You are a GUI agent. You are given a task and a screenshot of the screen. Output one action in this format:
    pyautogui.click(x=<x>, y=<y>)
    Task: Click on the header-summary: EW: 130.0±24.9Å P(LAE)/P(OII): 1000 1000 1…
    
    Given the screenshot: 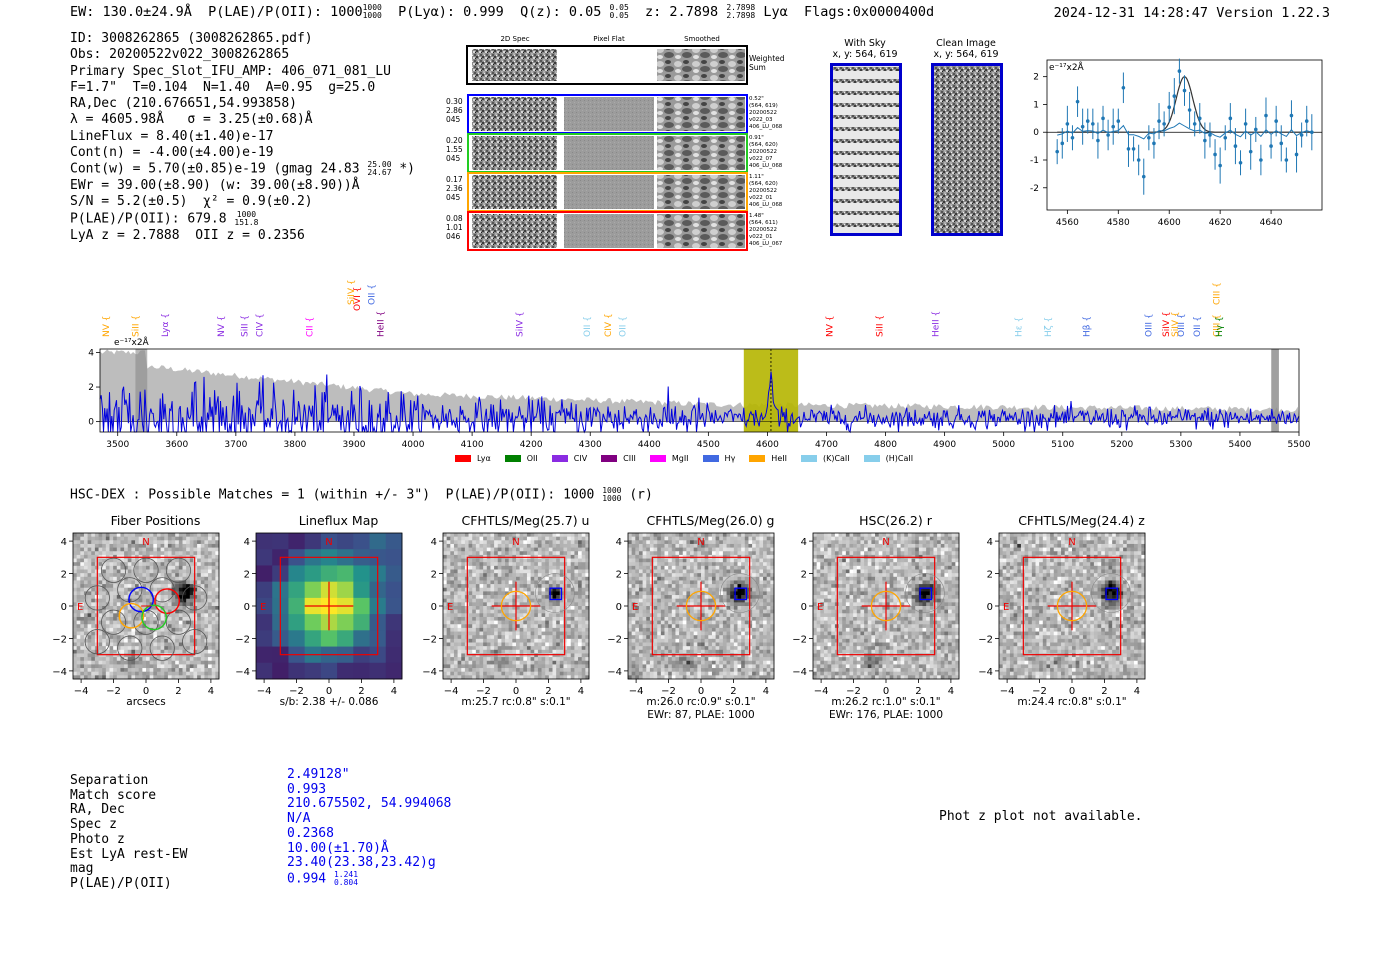 What is the action you would take?
    pyautogui.click(x=502, y=12)
    